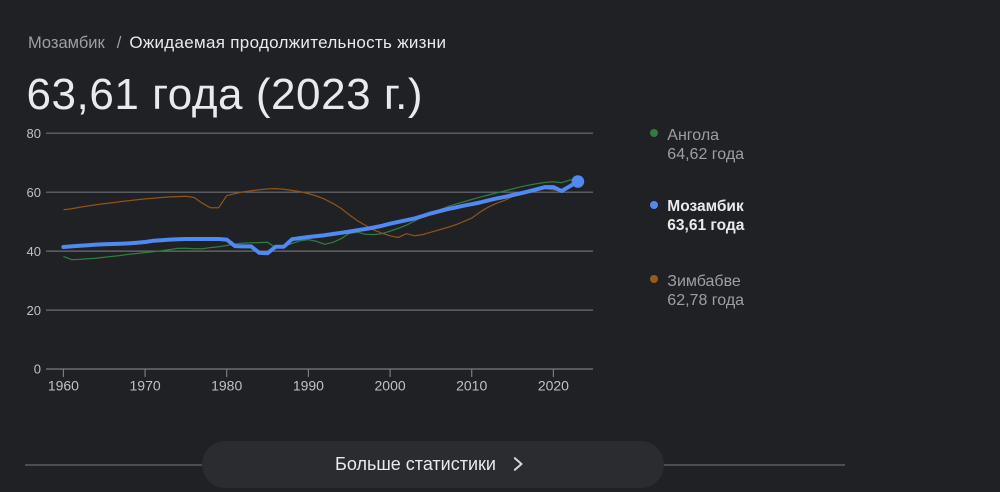 The width and height of the screenshot is (1000, 492). I want to click on svg-text: 20, so click(34, 310).